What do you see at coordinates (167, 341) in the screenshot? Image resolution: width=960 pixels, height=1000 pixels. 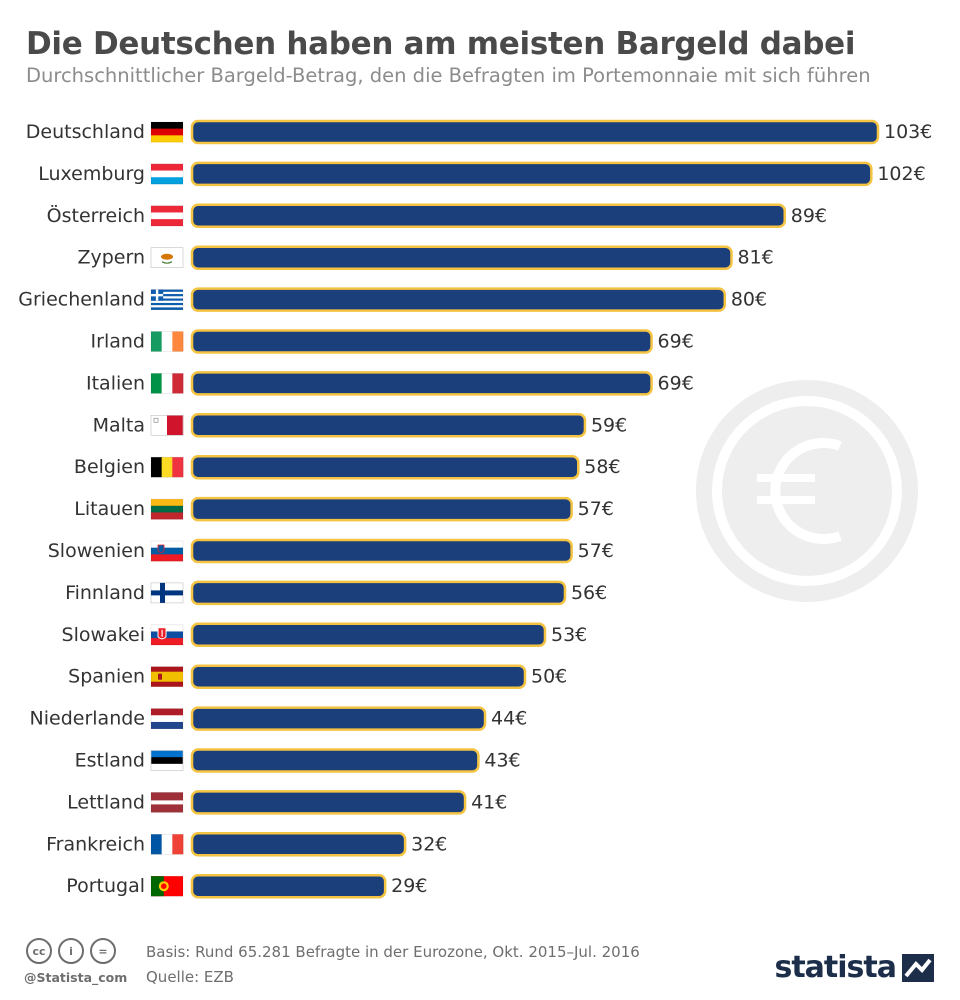 I see `flag-ie-icon` at bounding box center [167, 341].